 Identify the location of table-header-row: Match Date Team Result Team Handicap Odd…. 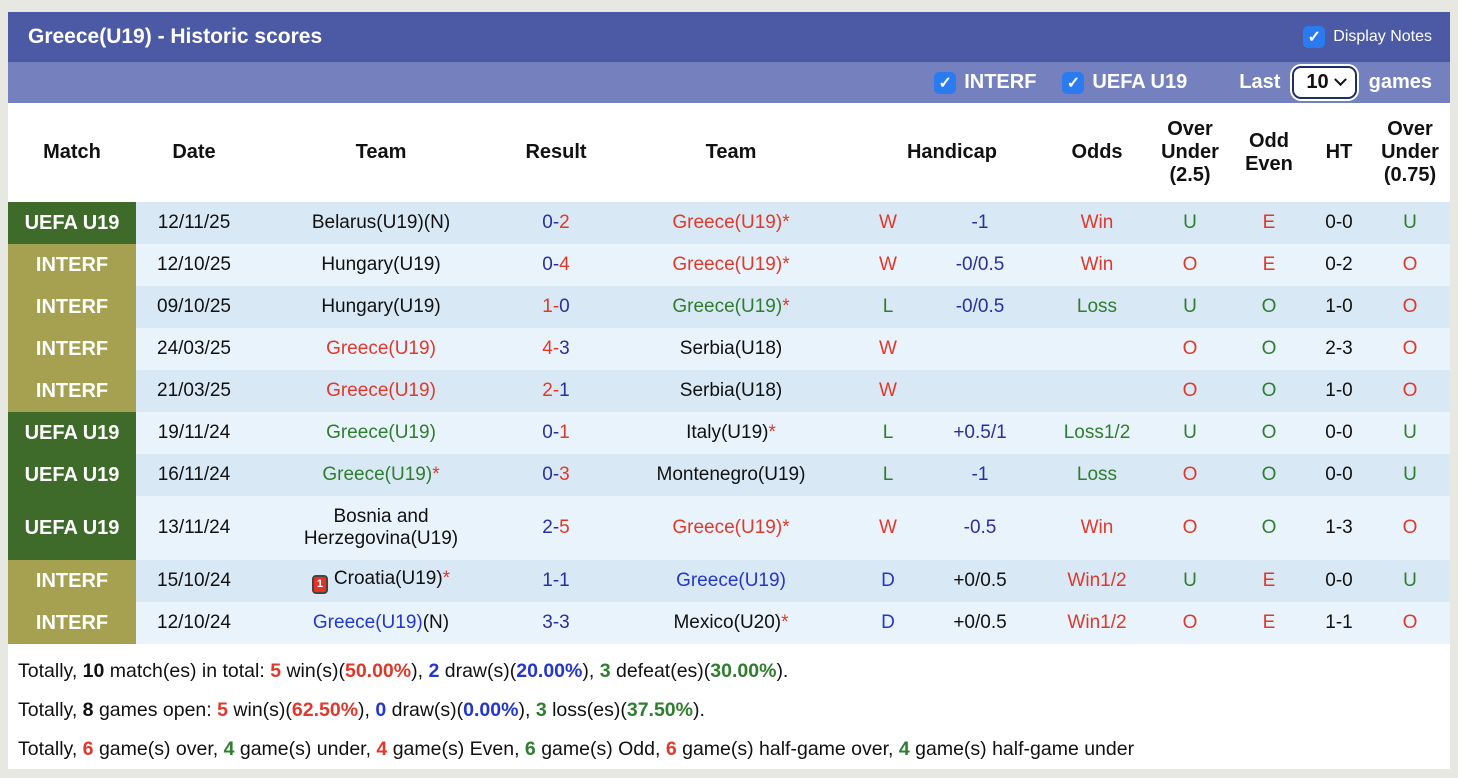
(729, 152).